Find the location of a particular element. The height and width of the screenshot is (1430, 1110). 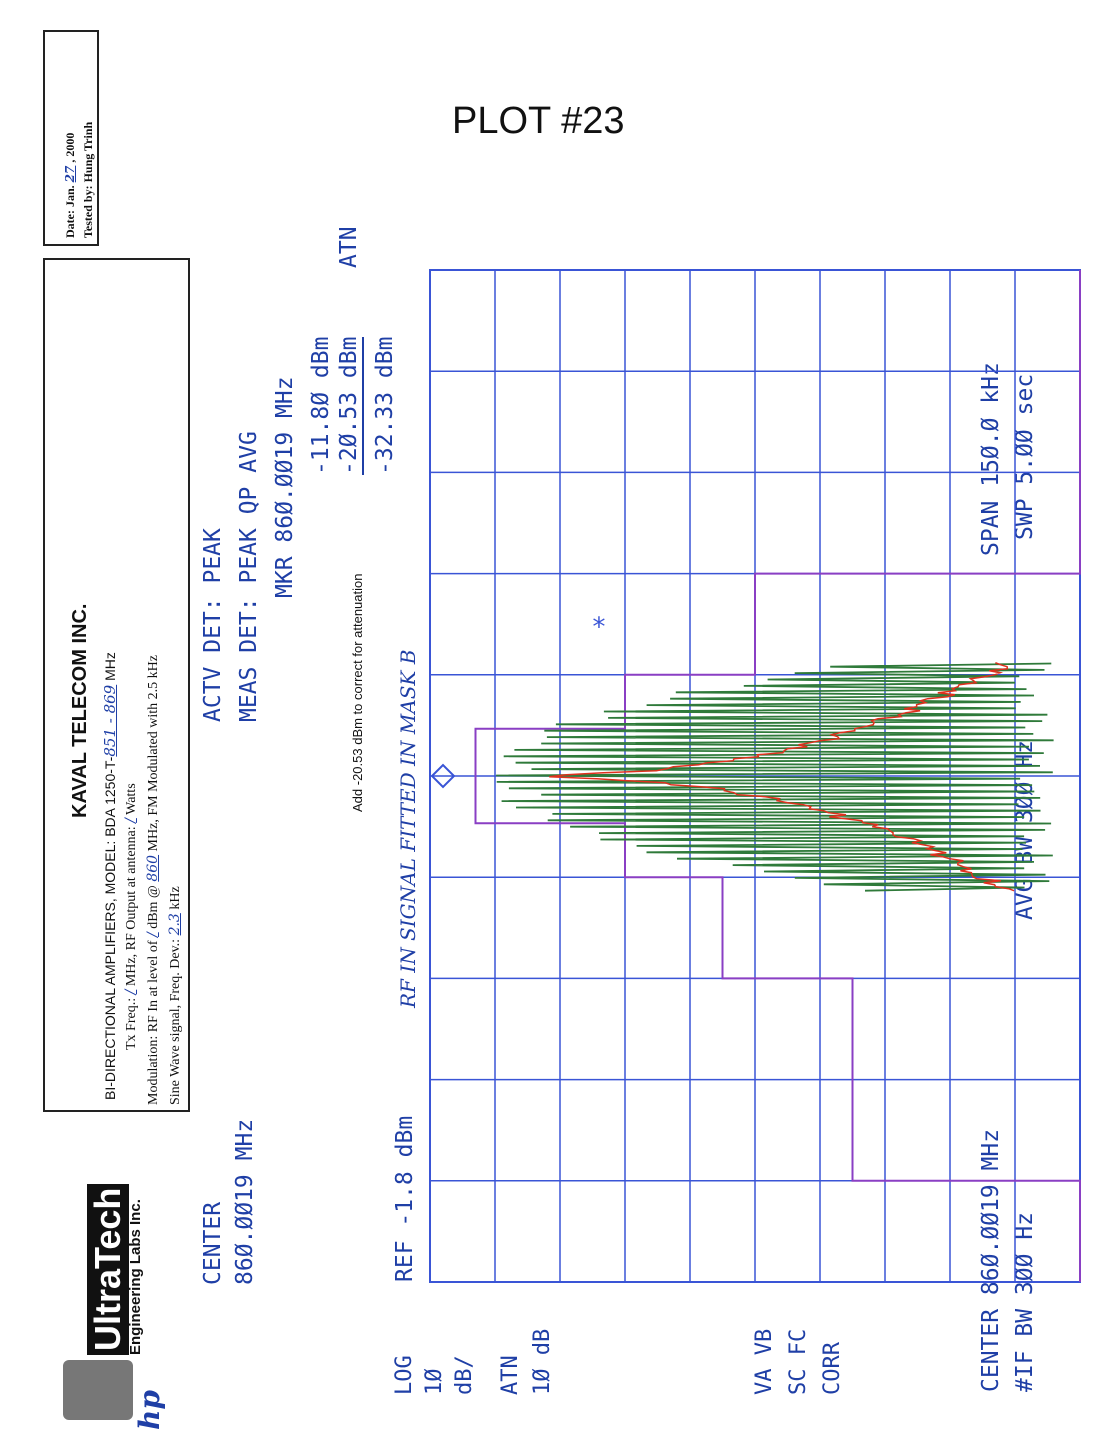

marker-diamond-icon is located at coordinates (443, 776).